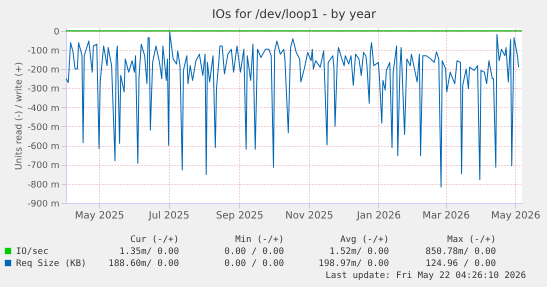  I want to click on text: Max (-/+), so click(471, 240).